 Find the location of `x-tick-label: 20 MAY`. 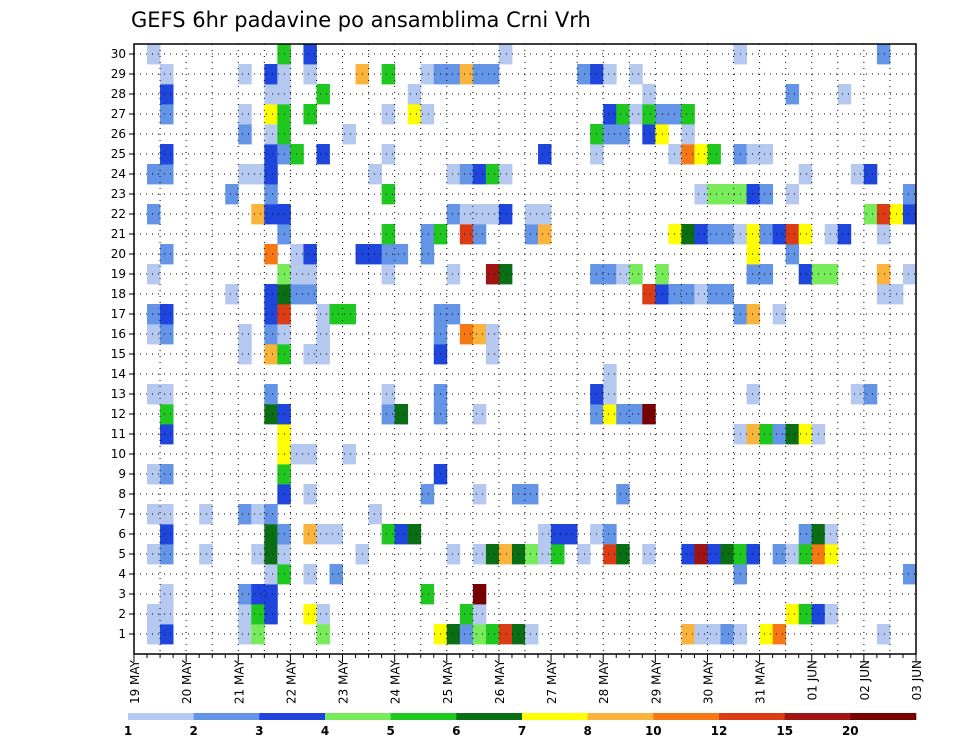

x-tick-label: 20 MAY is located at coordinates (187, 681).